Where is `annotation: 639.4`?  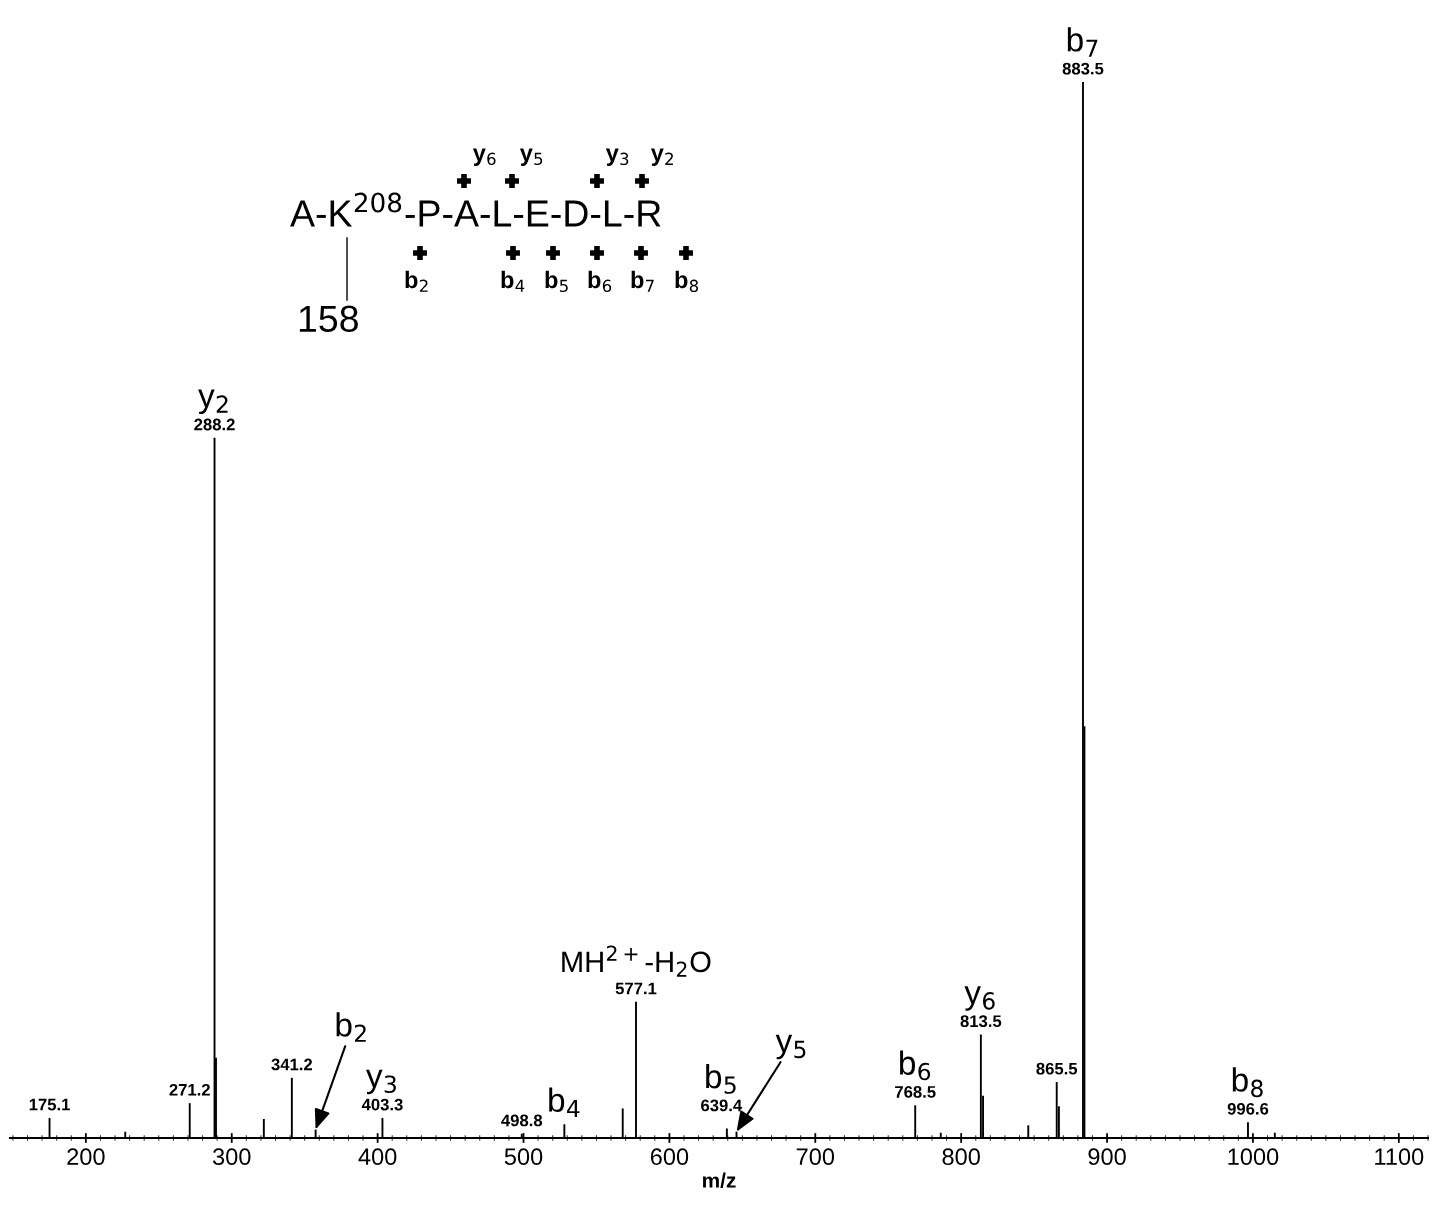
annotation: 639.4 is located at coordinates (722, 1105).